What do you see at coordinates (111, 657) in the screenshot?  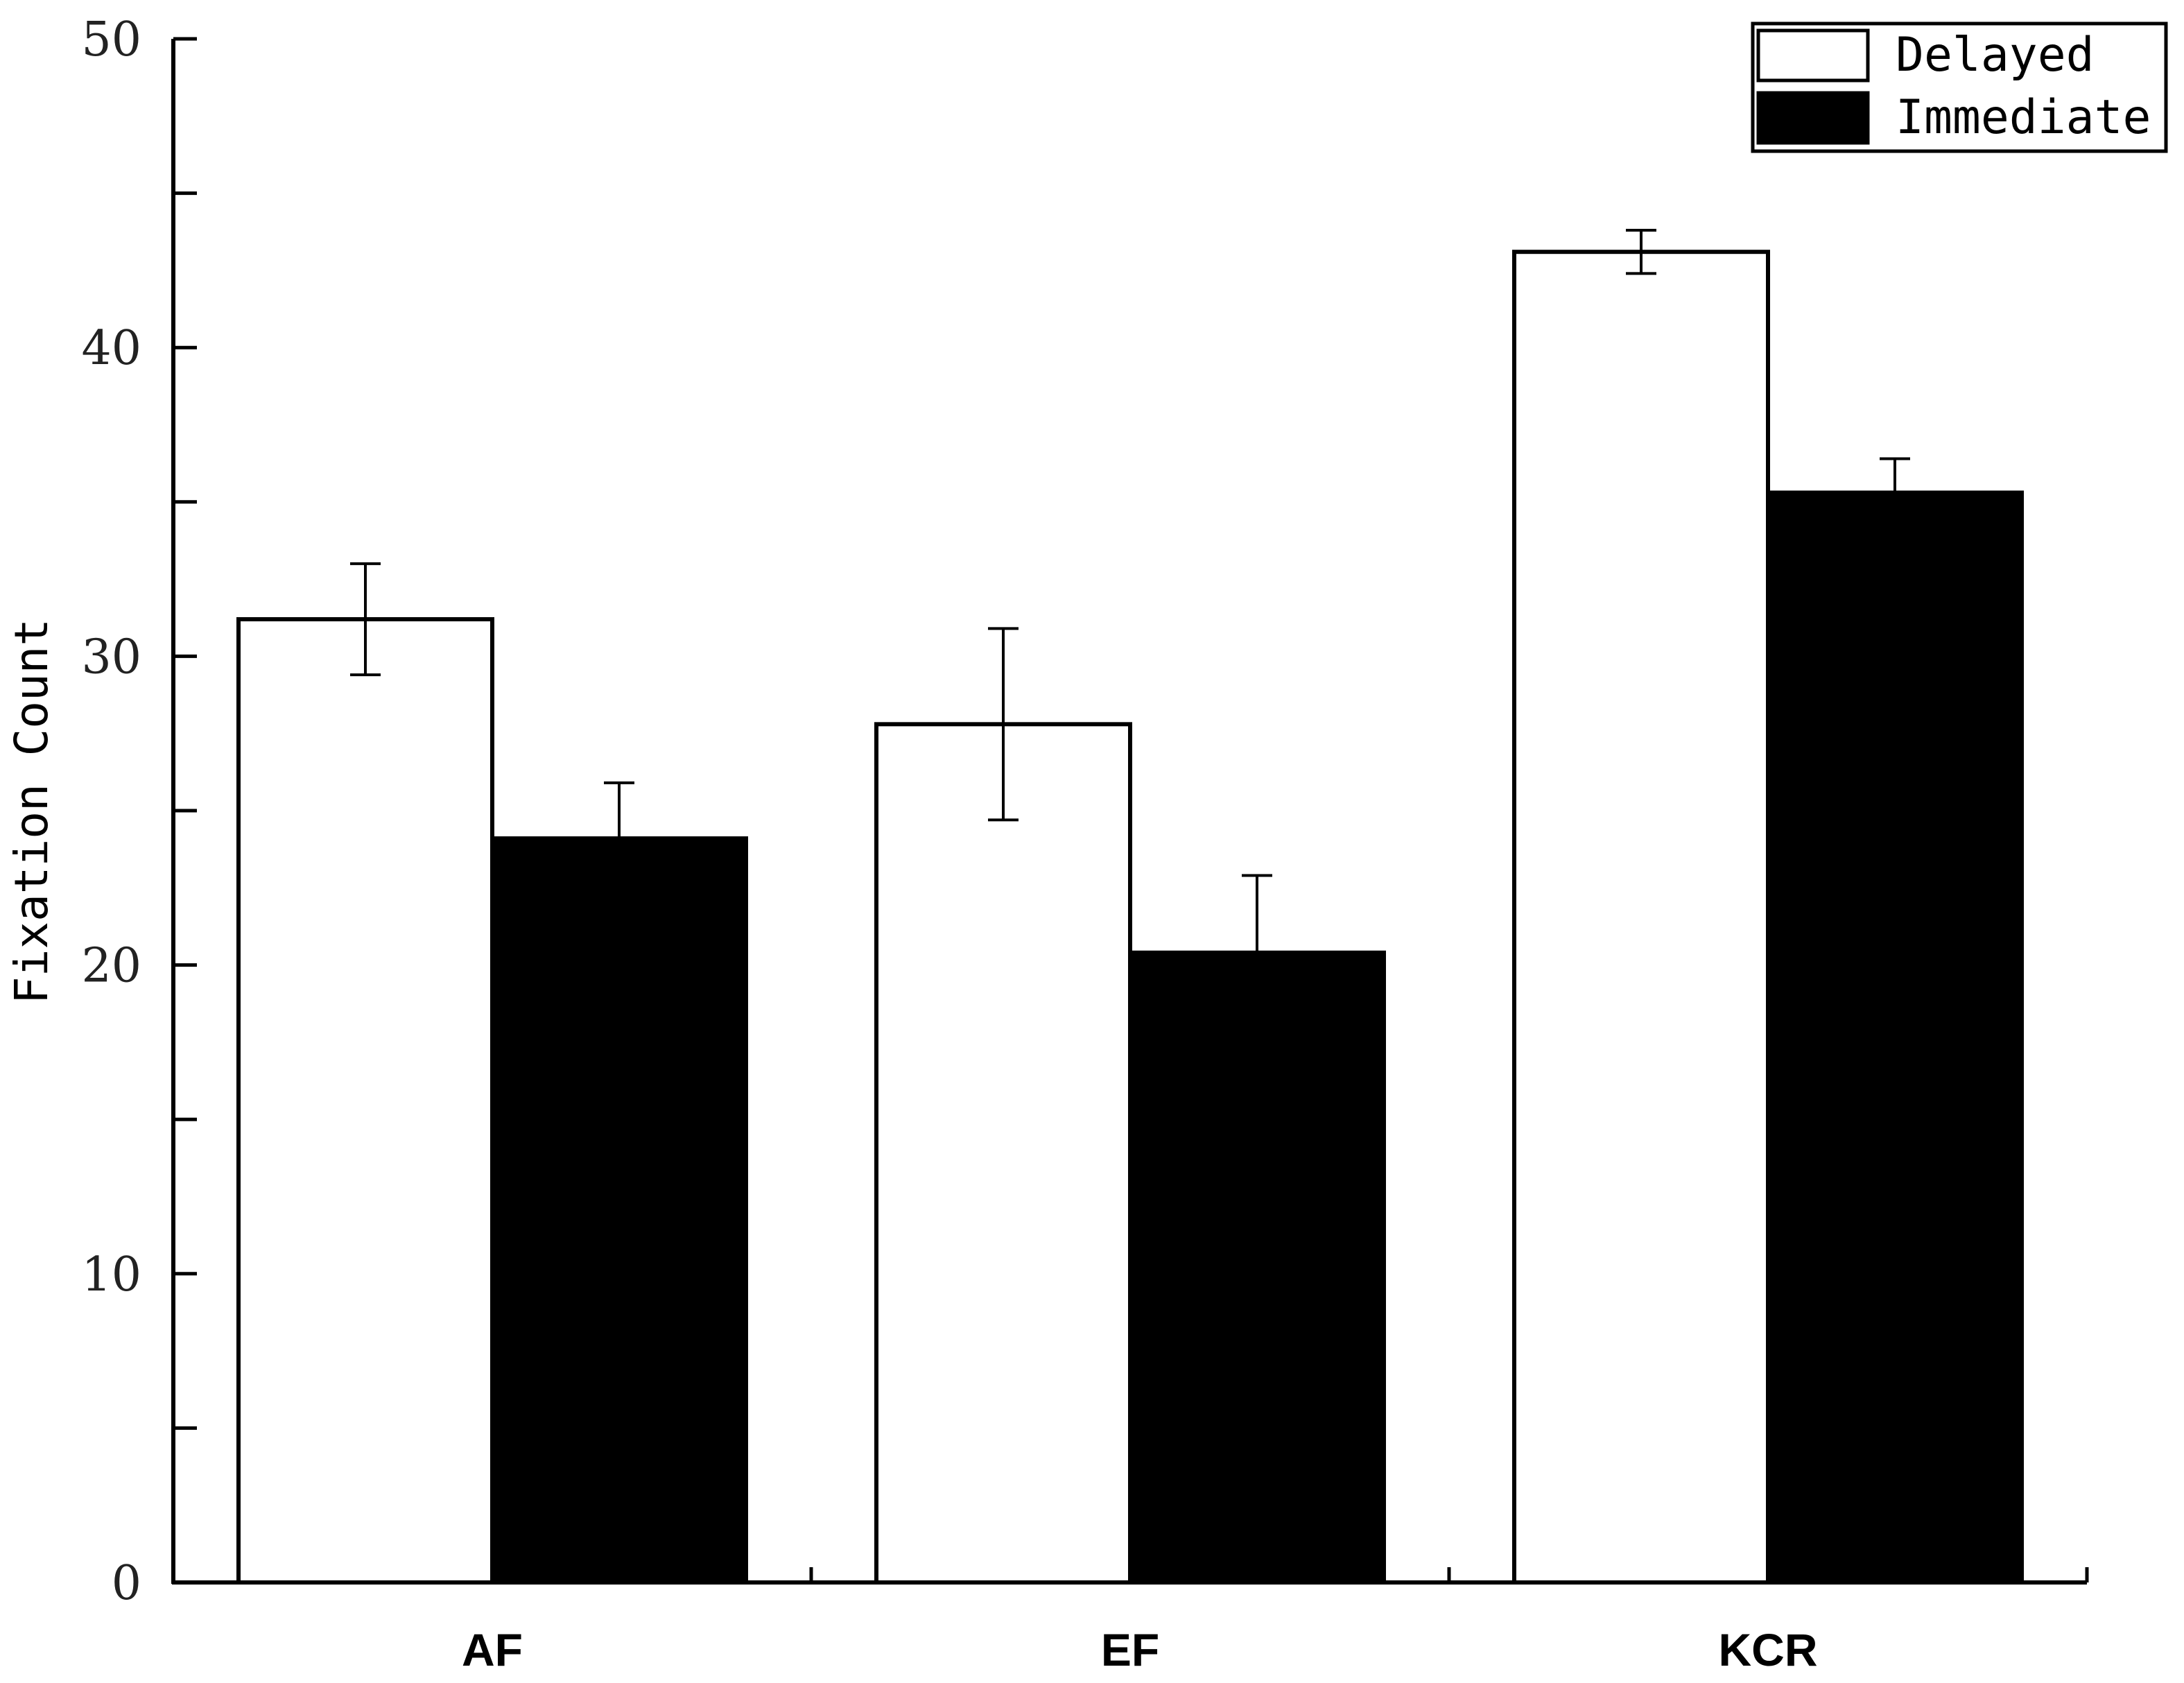 I see `y-tick-label: 30` at bounding box center [111, 657].